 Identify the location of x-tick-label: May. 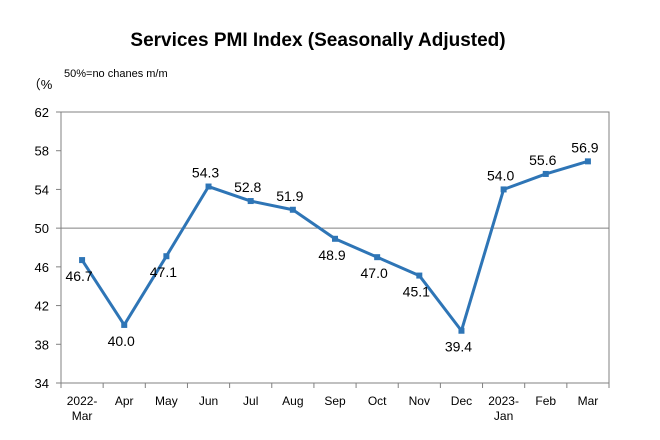
(166, 401).